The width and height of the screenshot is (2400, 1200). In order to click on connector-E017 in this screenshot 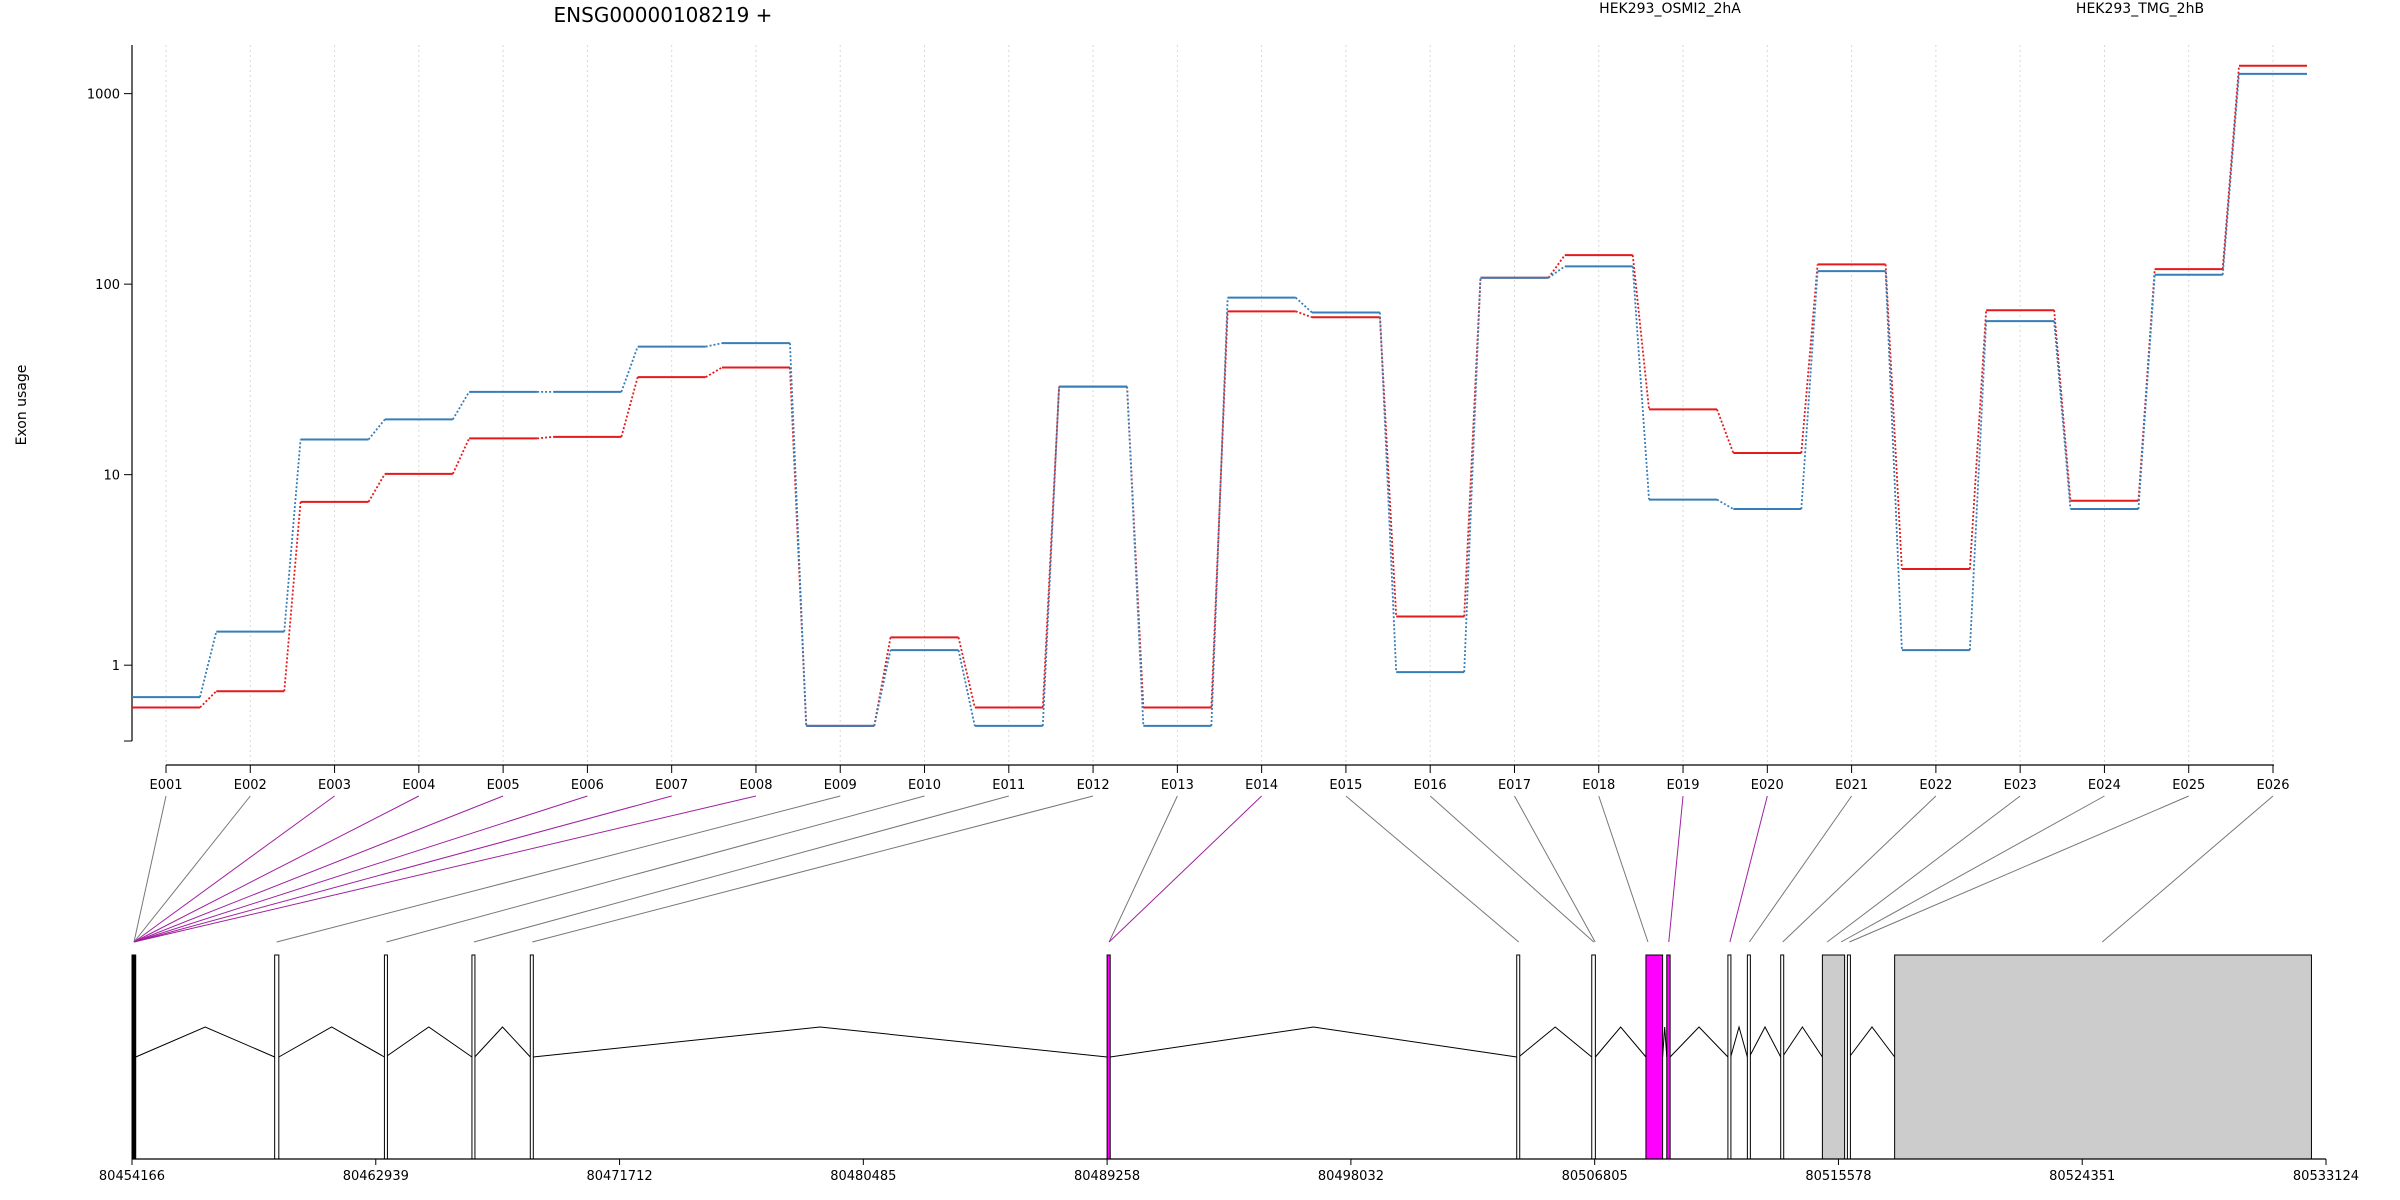, I will do `click(1555, 869)`.